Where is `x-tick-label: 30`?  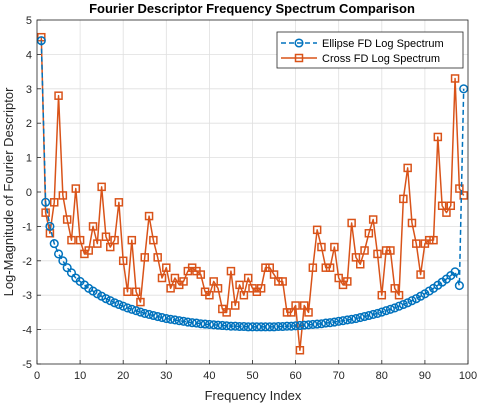 x-tick-label: 30 is located at coordinates (166, 376).